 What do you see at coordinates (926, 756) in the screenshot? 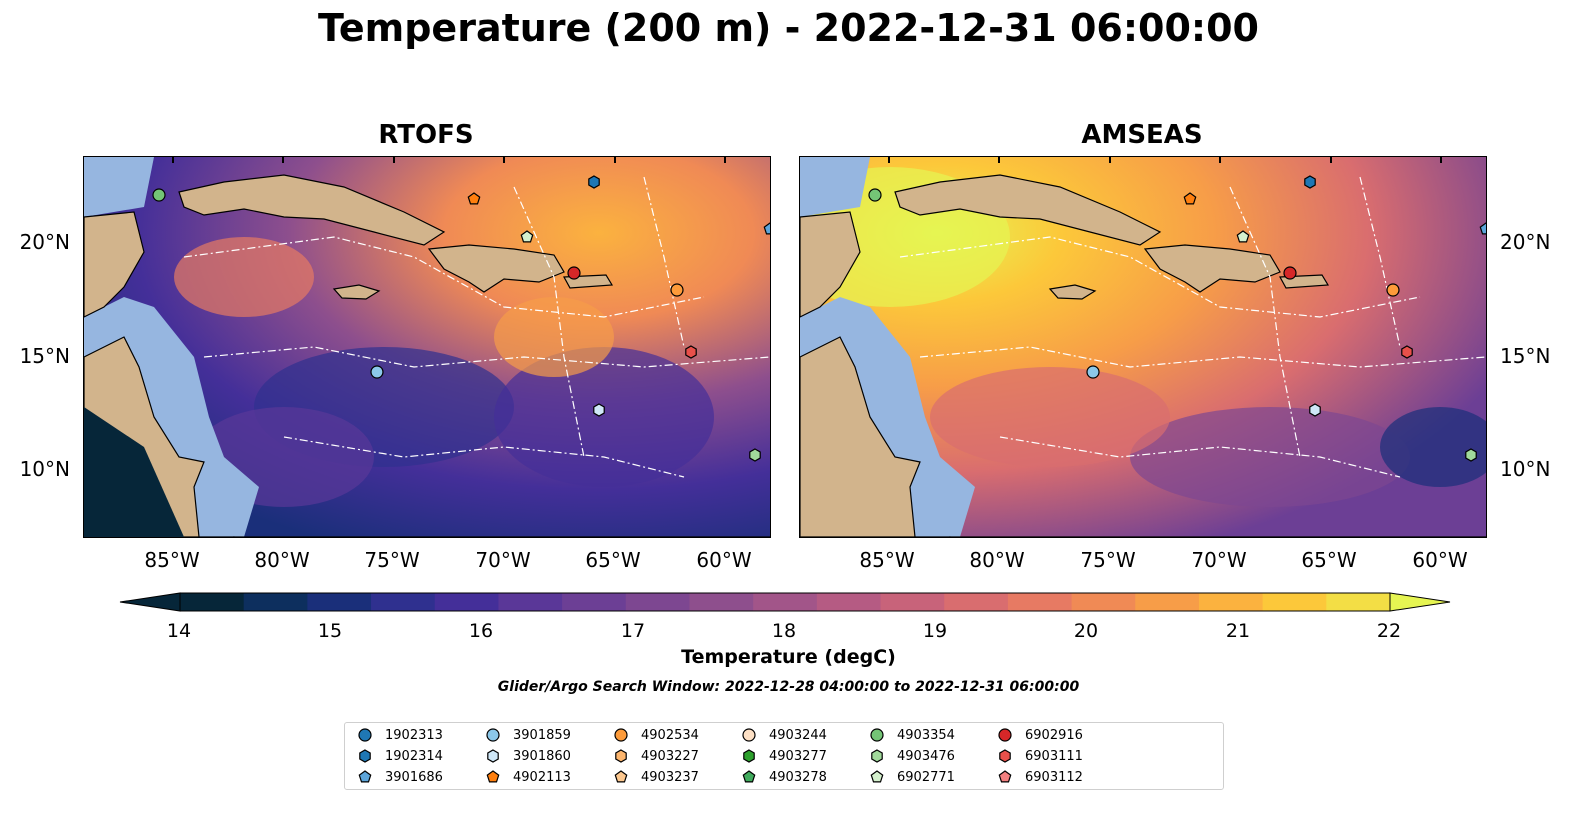
I see `legend-label: 4903476` at bounding box center [926, 756].